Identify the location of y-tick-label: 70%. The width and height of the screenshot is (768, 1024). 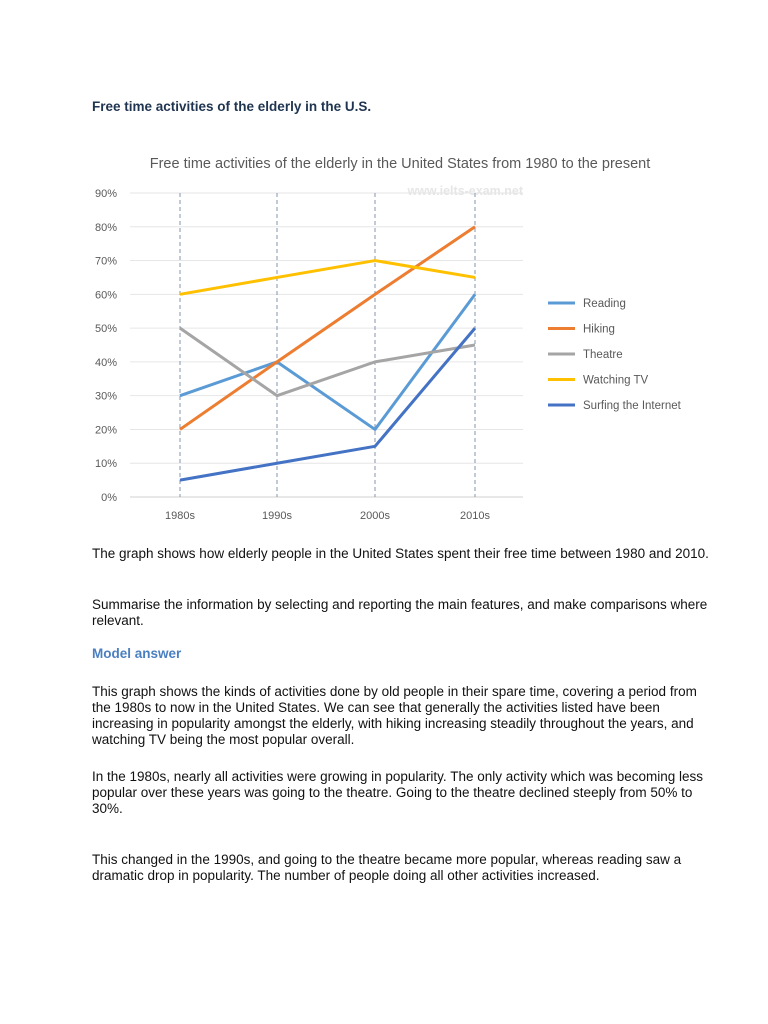
(106, 262).